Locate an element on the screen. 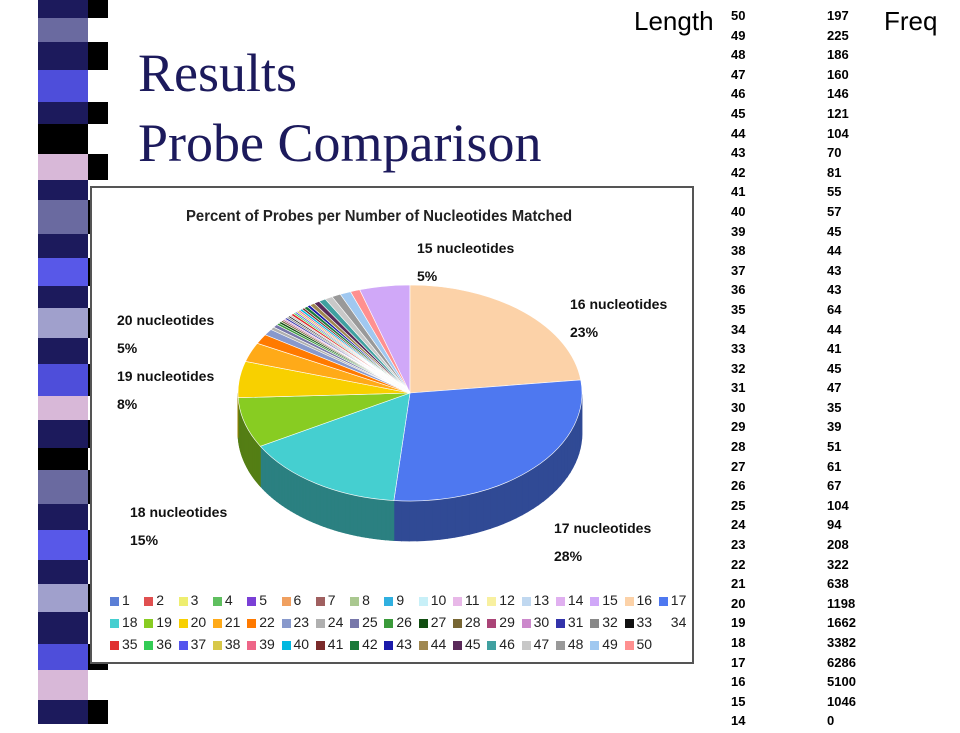 This screenshot has height=733, width=960. legend-label: 4 is located at coordinates (229, 600).